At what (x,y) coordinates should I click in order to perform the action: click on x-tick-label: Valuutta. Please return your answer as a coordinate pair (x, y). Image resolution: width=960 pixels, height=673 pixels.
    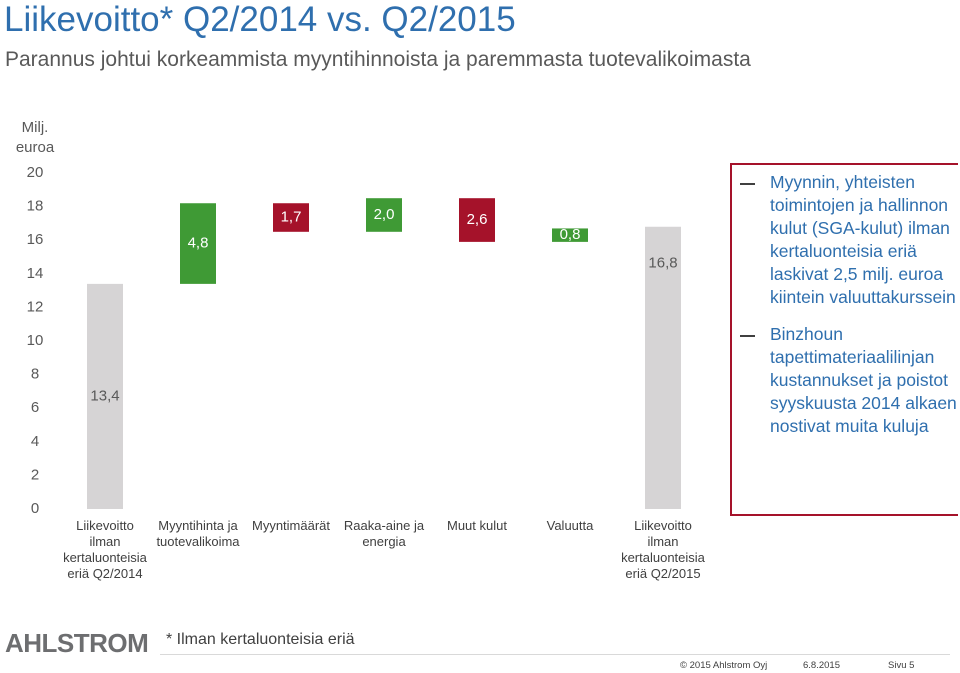
    Looking at the image, I should click on (570, 525).